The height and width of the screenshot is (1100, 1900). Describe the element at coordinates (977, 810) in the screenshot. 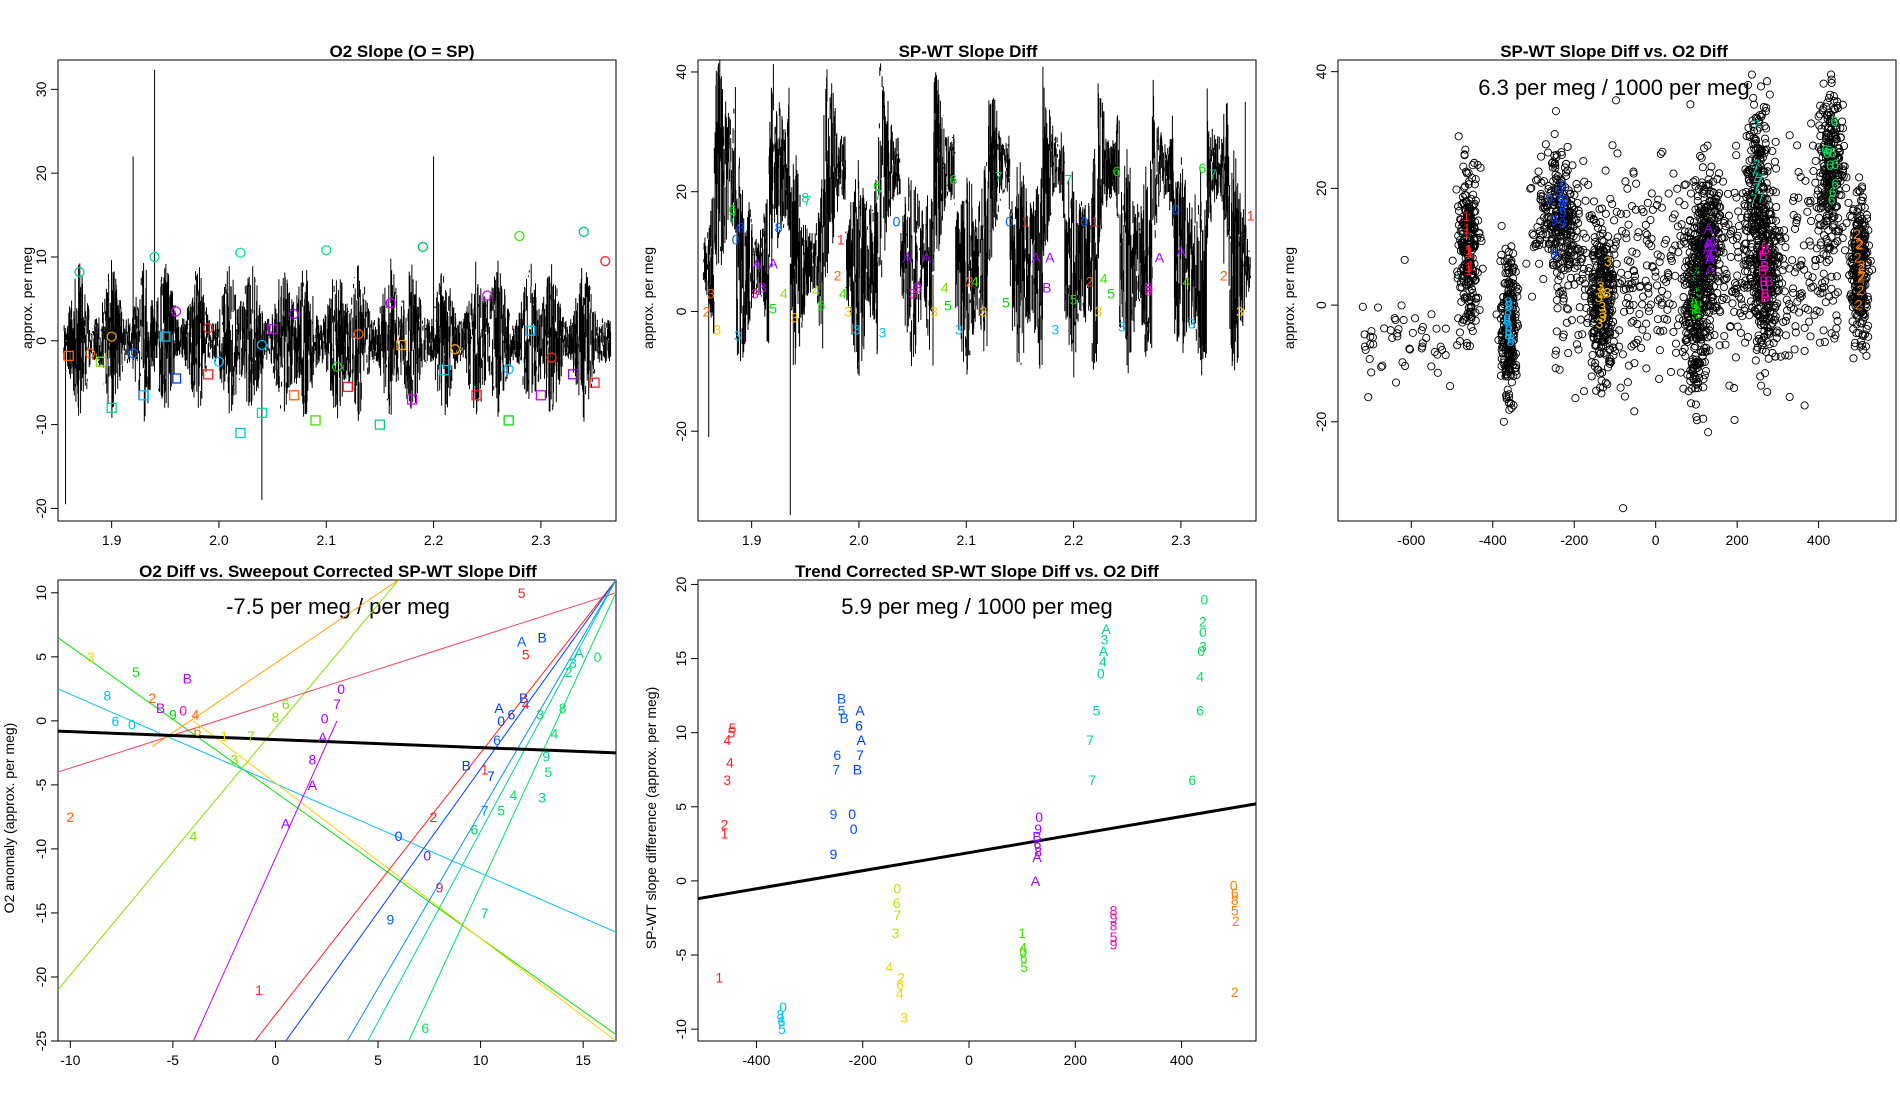

I see `plot-frame` at that location.